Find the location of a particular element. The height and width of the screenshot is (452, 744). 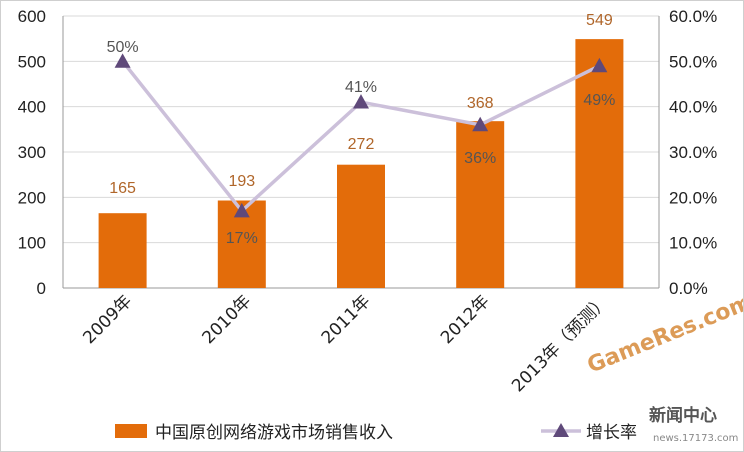

x-category-label: 2010年 is located at coordinates (227, 319).